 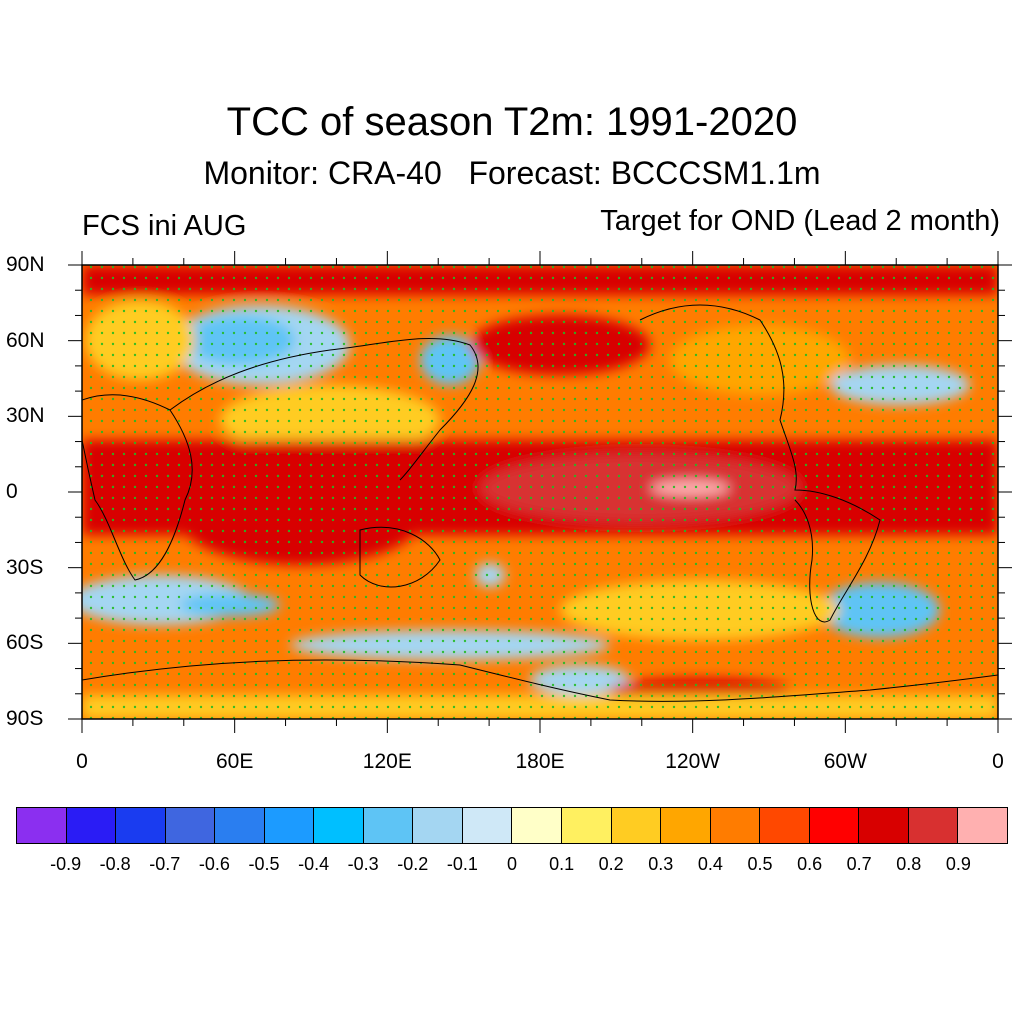 What do you see at coordinates (845, 761) in the screenshot?
I see `lon-tick-label: 60W` at bounding box center [845, 761].